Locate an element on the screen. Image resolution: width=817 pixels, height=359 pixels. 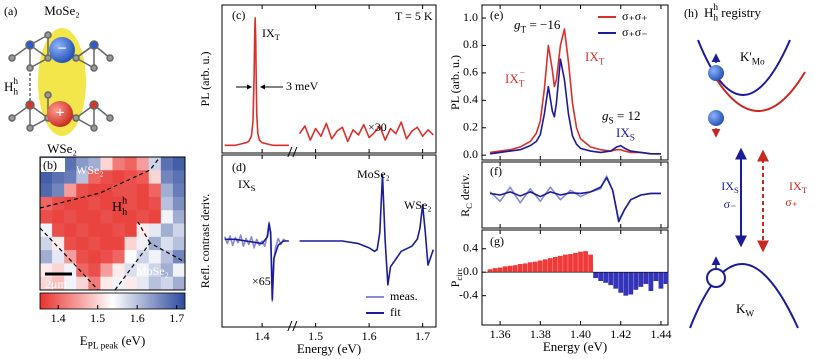
y-tick-label: 0.2 is located at coordinates (470, 127).